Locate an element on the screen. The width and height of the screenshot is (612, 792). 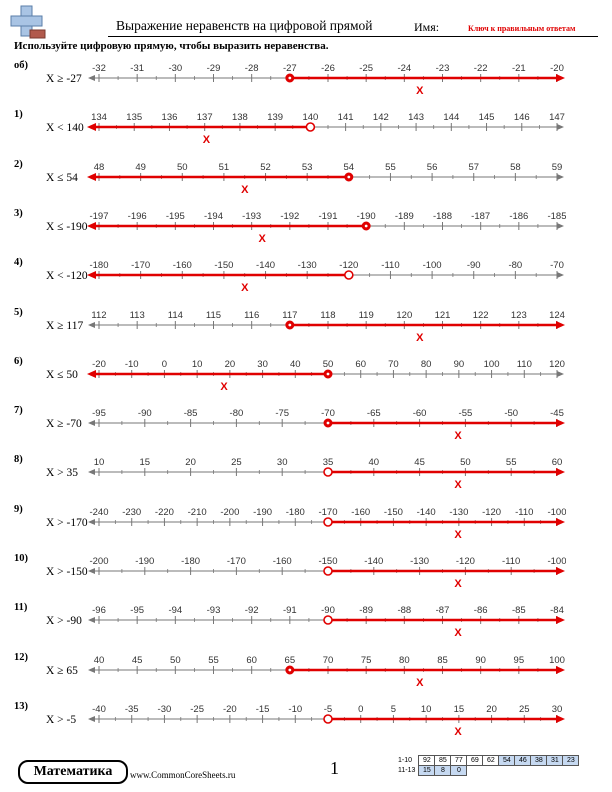
tick-label: 50 is located at coordinates (182, 167).